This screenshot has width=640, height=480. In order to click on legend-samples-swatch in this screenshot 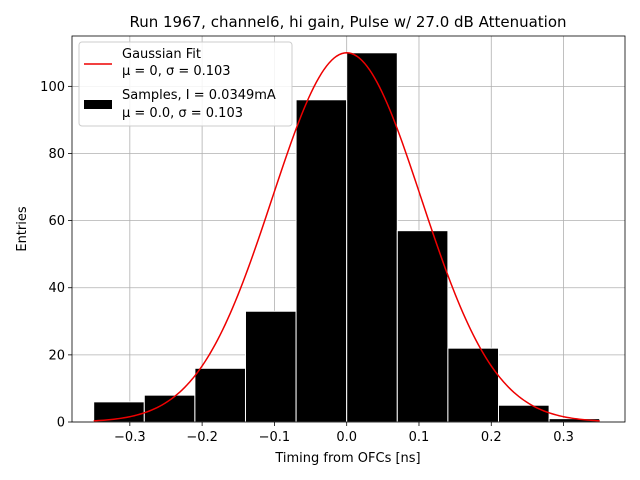, I will do `click(98, 104)`.